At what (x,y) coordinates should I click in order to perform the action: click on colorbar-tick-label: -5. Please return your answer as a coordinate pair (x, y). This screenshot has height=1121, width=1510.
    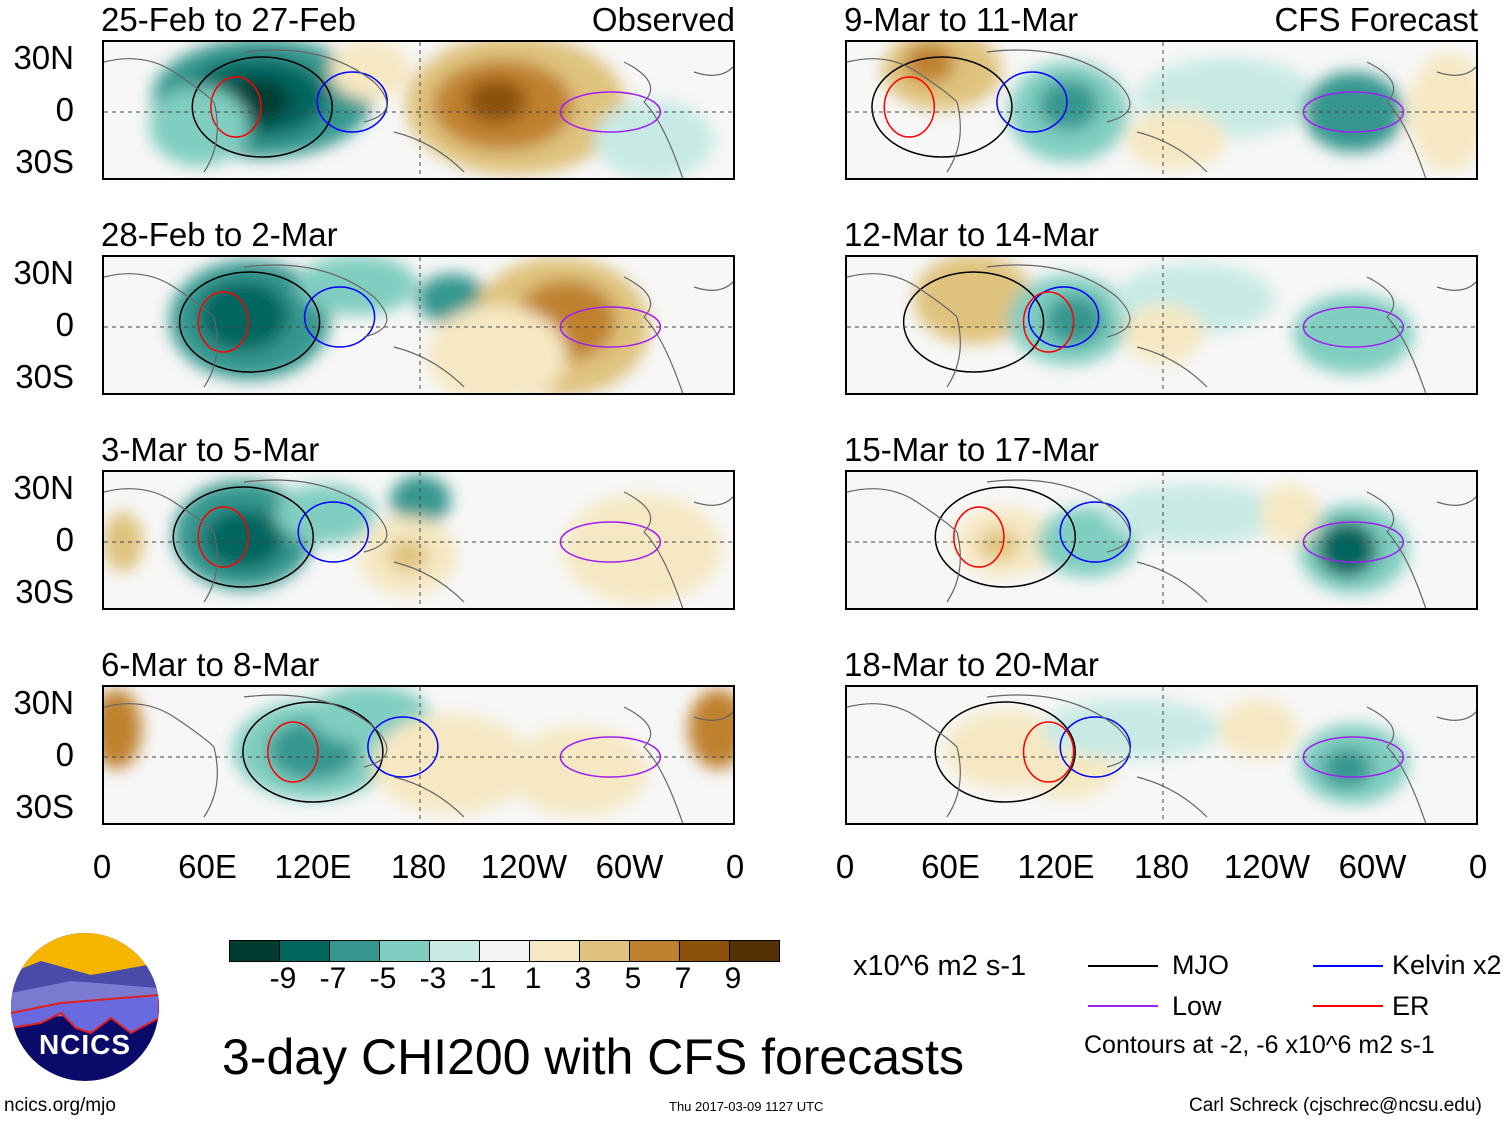
    Looking at the image, I should click on (383, 978).